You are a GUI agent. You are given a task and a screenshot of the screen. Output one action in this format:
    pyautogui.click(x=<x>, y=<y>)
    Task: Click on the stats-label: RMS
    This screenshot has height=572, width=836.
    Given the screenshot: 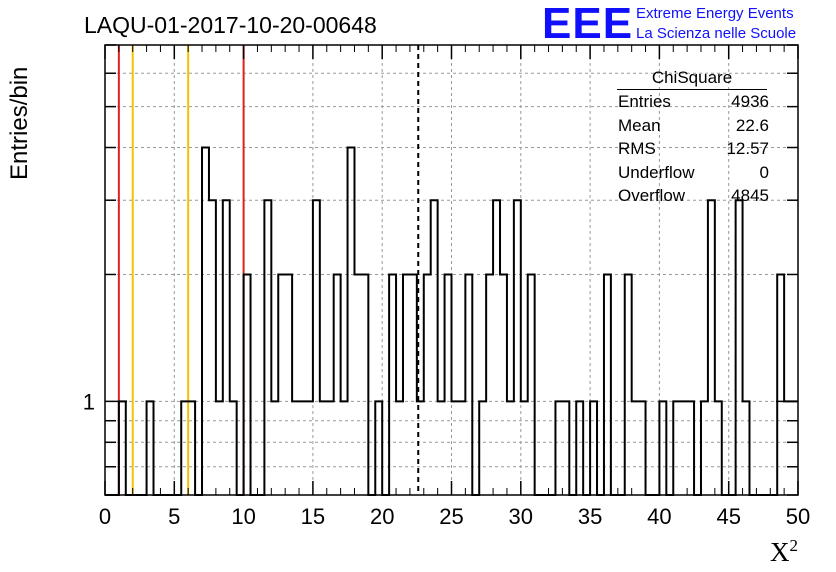 What is the action you would take?
    pyautogui.click(x=637, y=148)
    